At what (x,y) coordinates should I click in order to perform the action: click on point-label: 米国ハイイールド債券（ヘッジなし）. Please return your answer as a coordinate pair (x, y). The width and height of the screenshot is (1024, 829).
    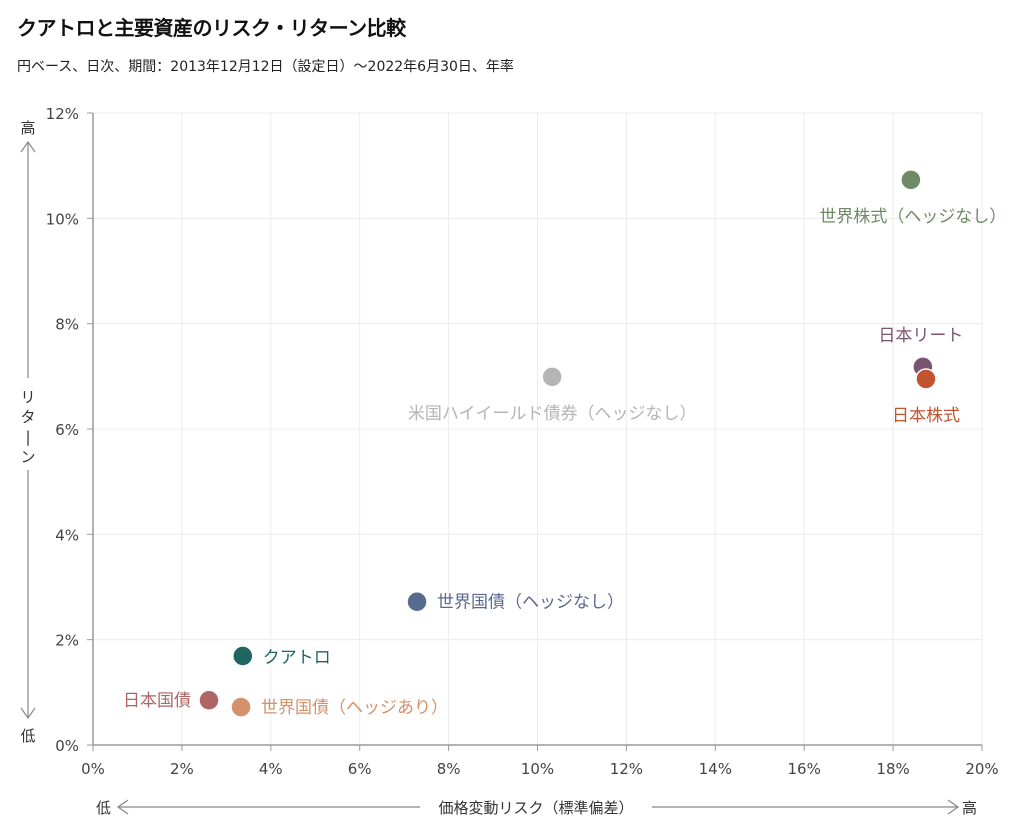
    Looking at the image, I should click on (552, 414).